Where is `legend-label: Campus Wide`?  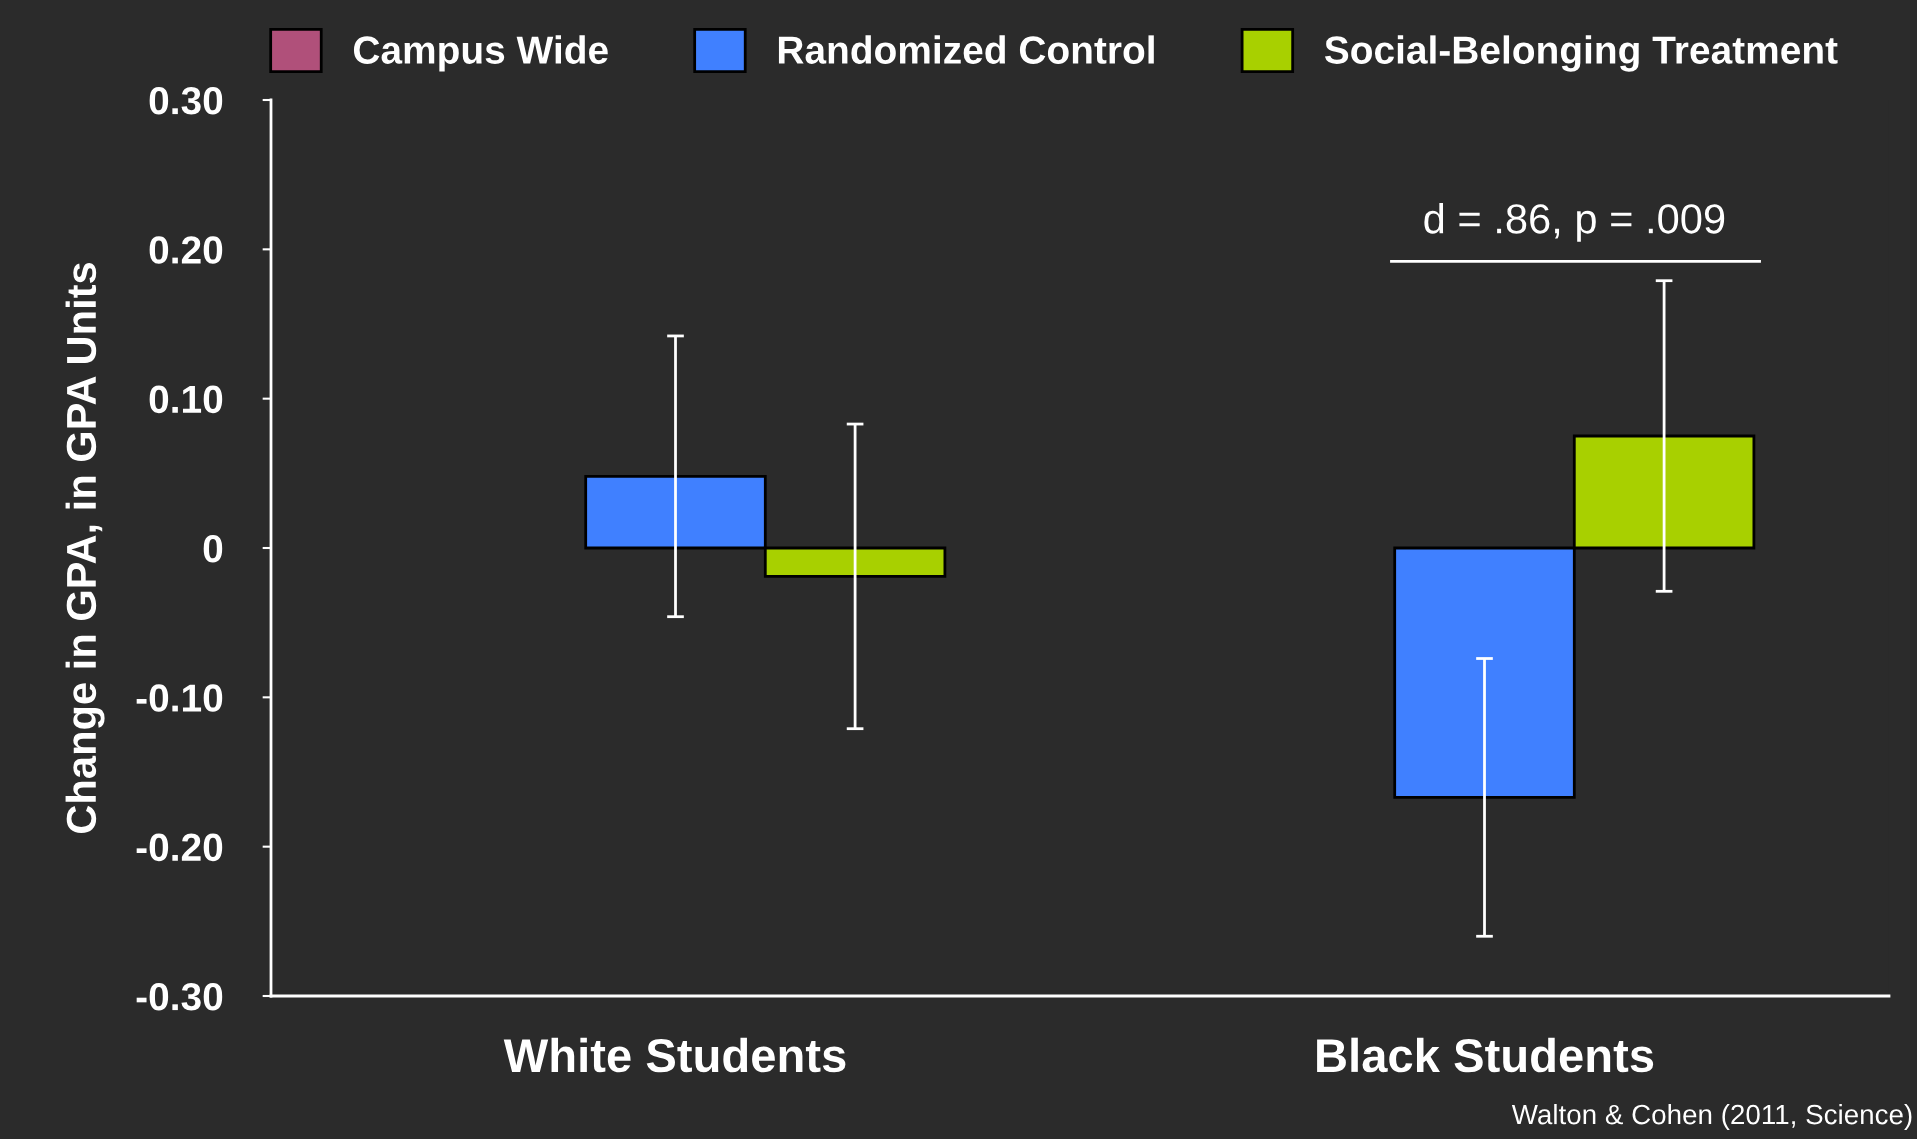 legend-label: Campus Wide is located at coordinates (480, 53).